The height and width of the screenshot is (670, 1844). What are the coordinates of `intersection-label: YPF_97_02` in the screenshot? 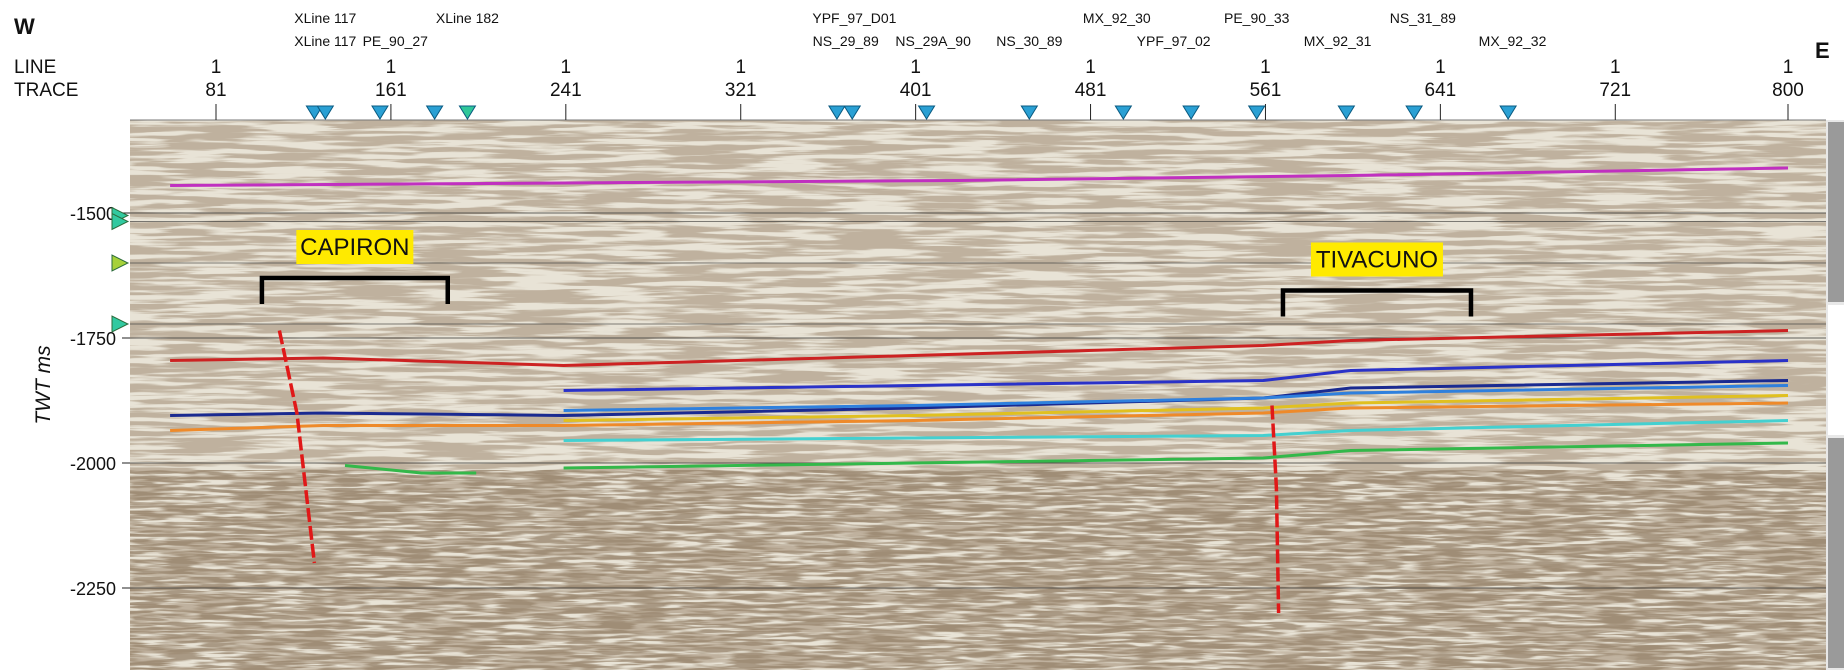 It's located at (1174, 41).